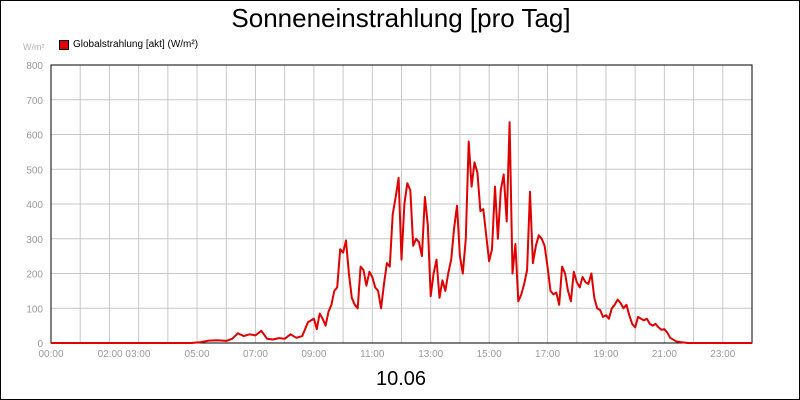  What do you see at coordinates (34, 170) in the screenshot?
I see `y-tick-label: 500` at bounding box center [34, 170].